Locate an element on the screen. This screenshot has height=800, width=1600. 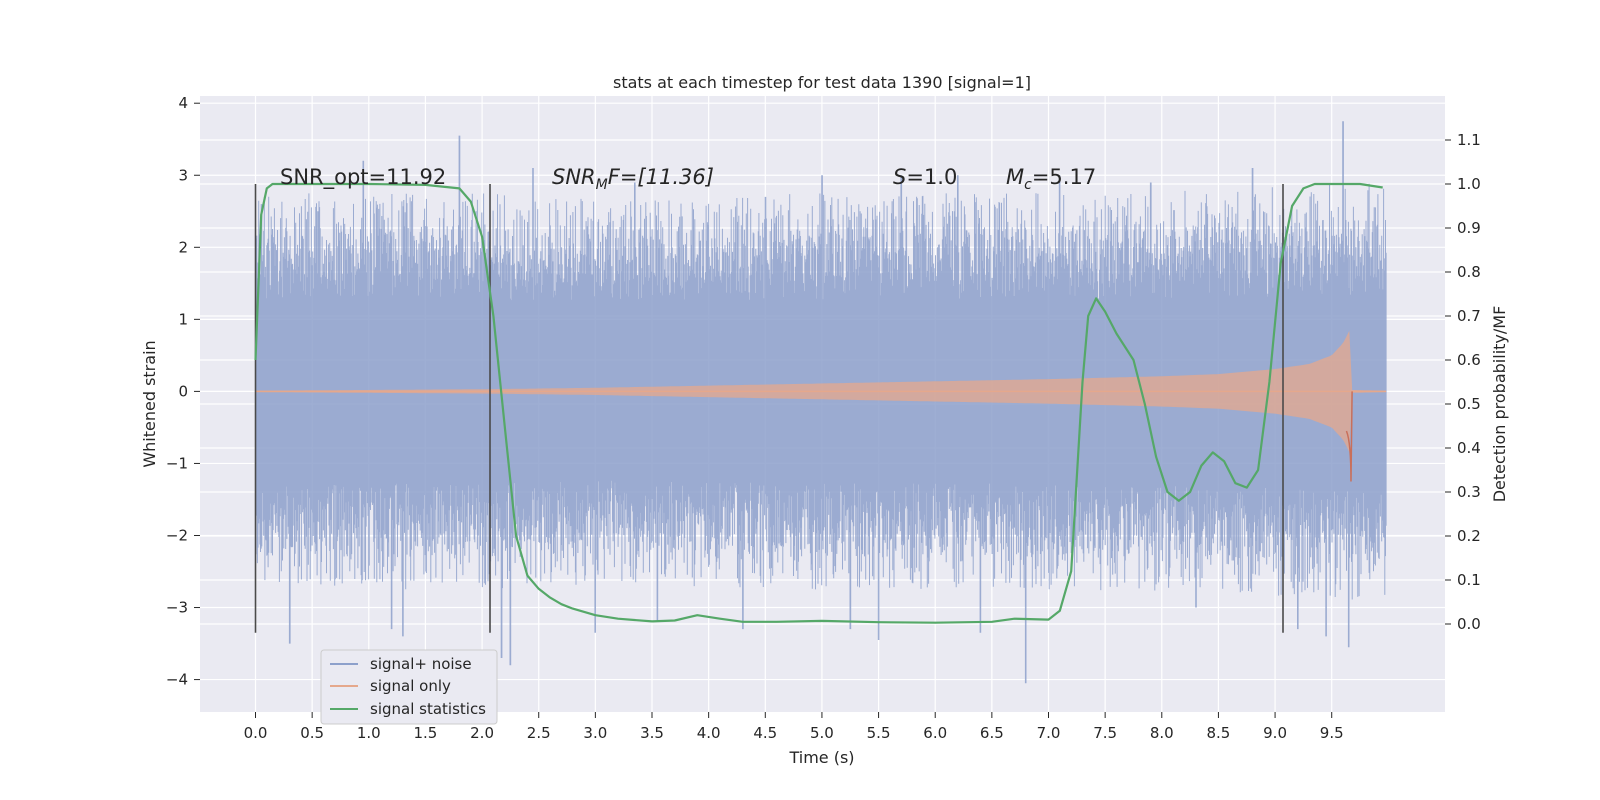
legend-label-signal-statistics: signal statistics is located at coordinates (428, 709).